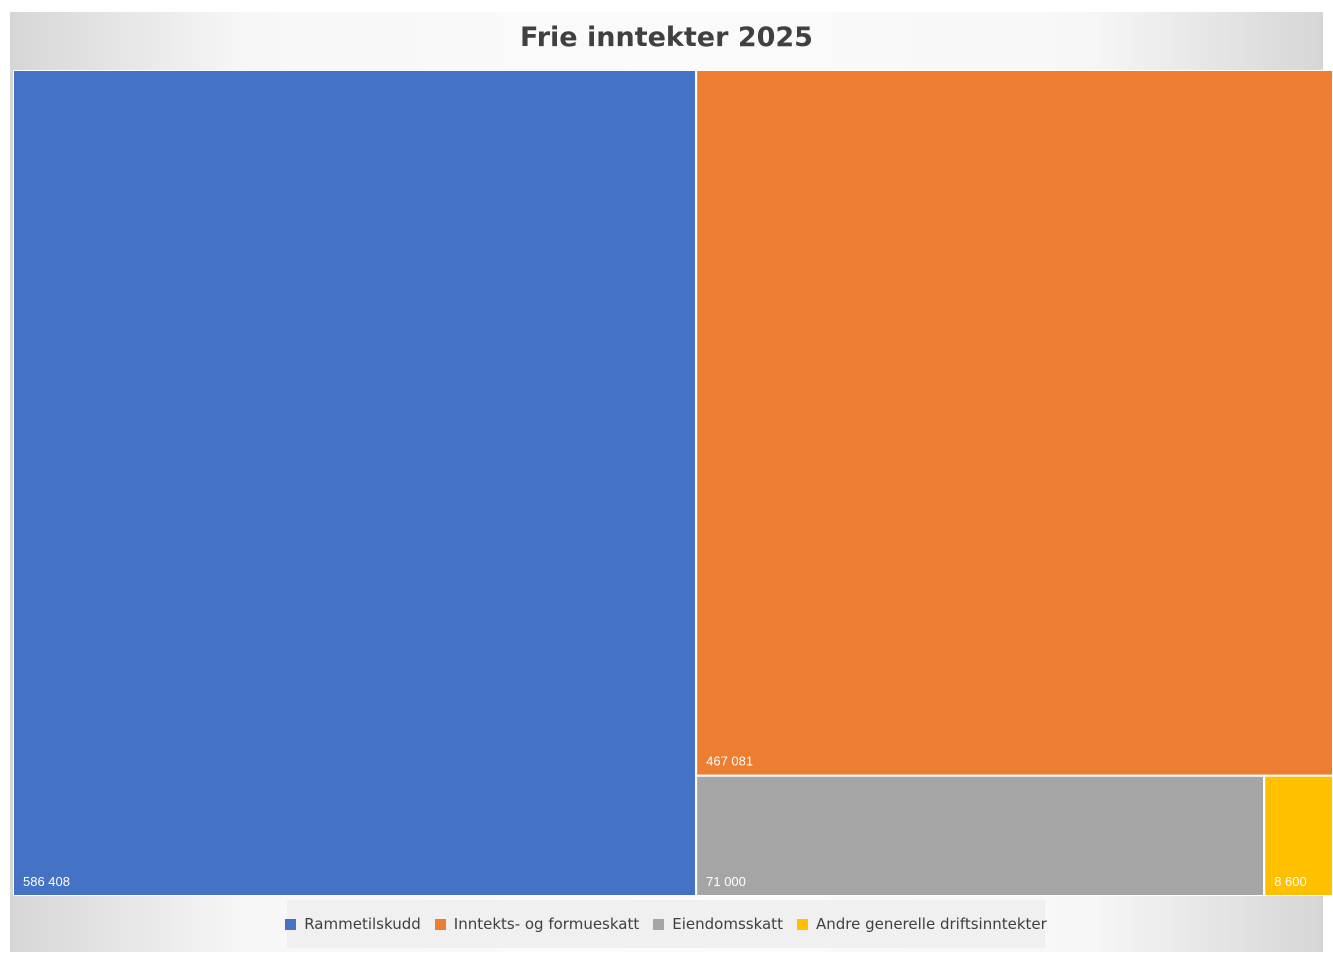 This screenshot has width=1333, height=956. I want to click on treemap-tile-eiendomsskatt, so click(980, 835).